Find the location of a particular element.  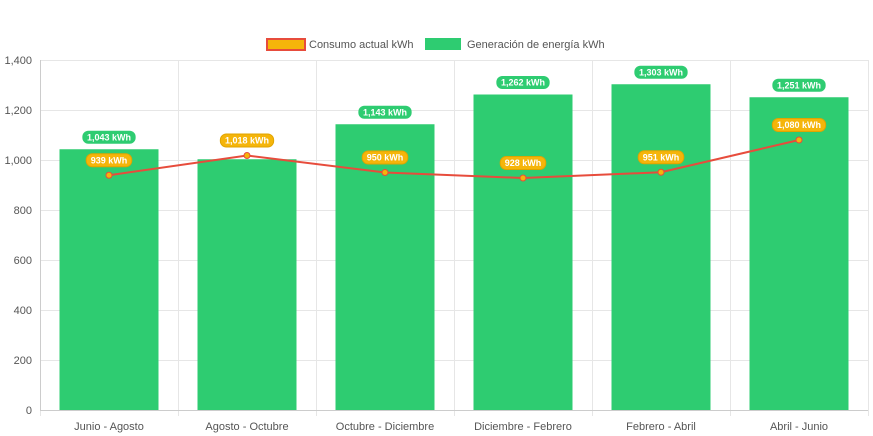

x-tick-label: Junio - Agosto is located at coordinates (109, 427).